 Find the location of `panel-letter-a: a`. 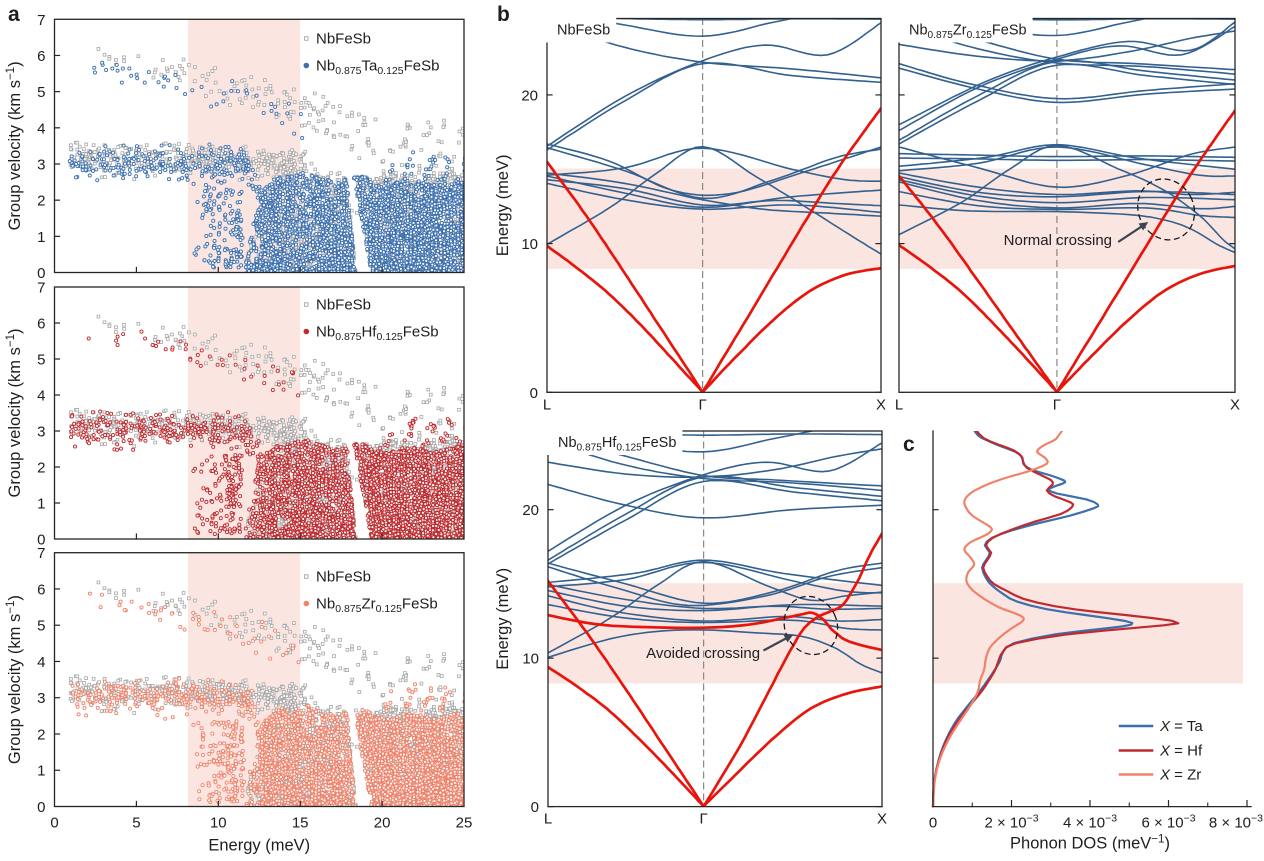

panel-letter-a: a is located at coordinates (14, 14).